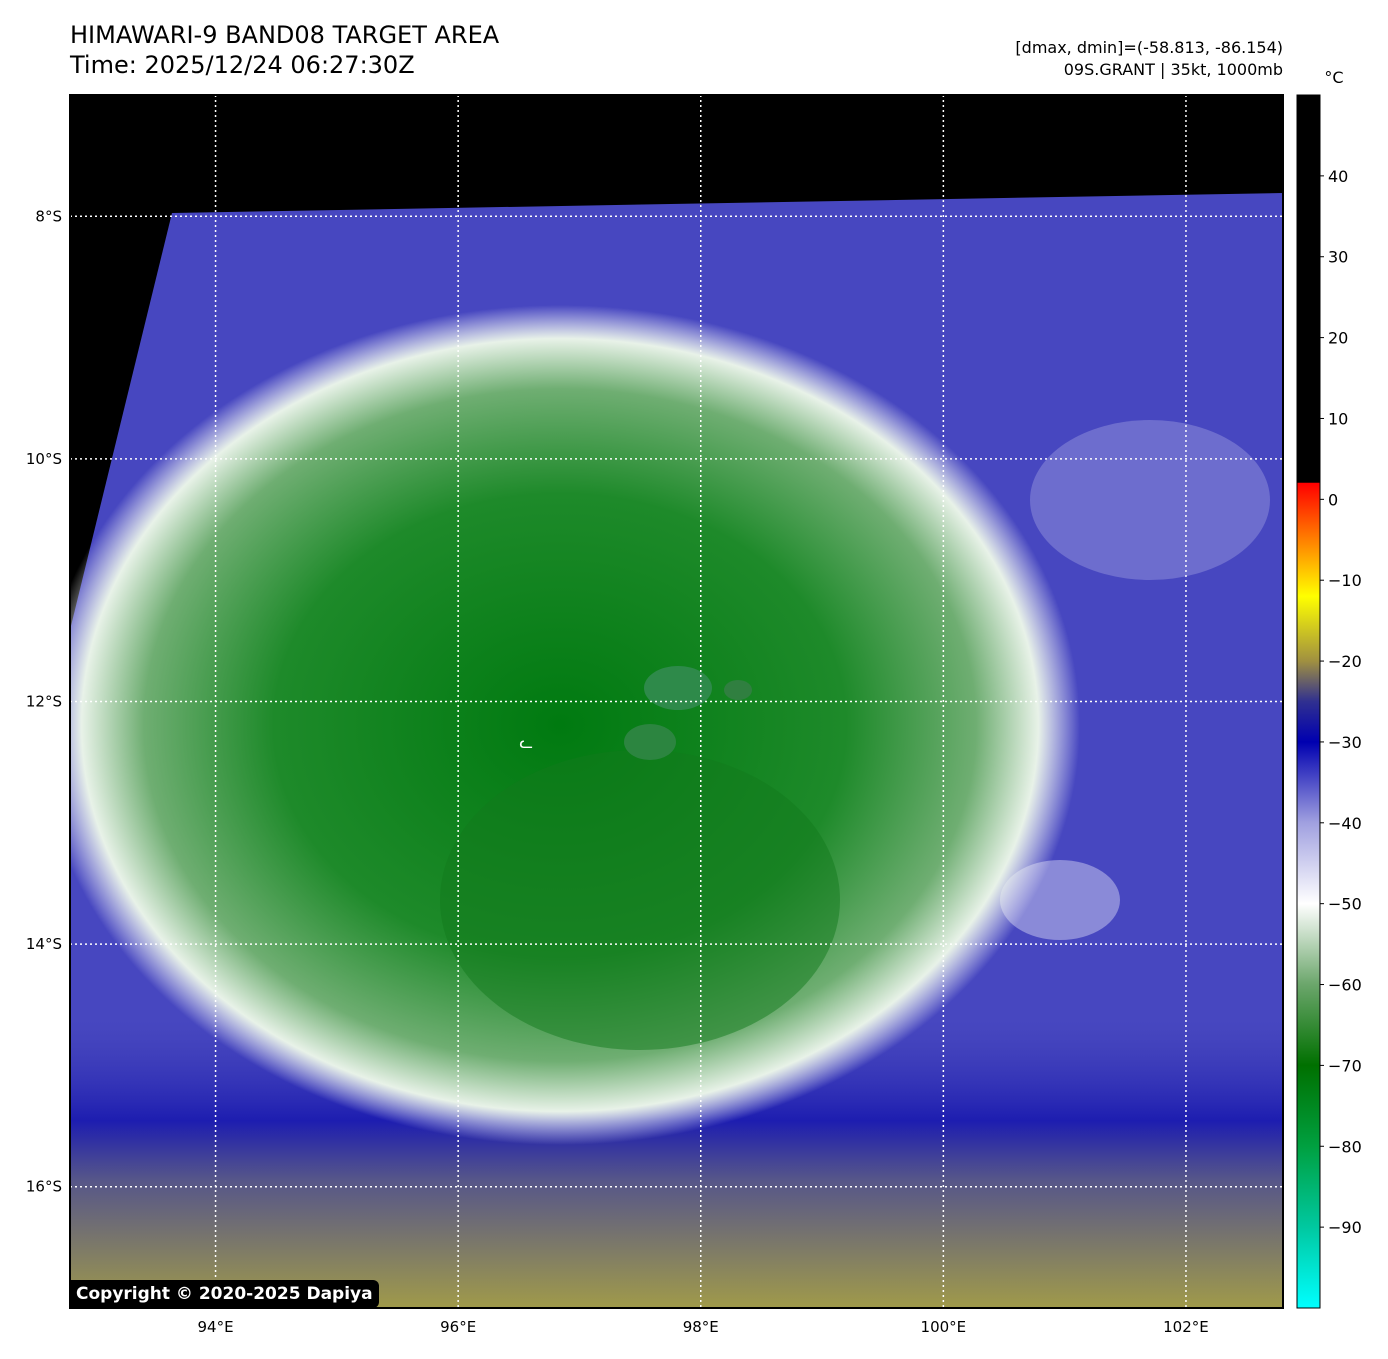 This screenshot has height=1359, width=1388. Describe the element at coordinates (1173, 69) in the screenshot. I see `storm-info-label: 09S.GRANT | 35kt, 1000mb` at that location.